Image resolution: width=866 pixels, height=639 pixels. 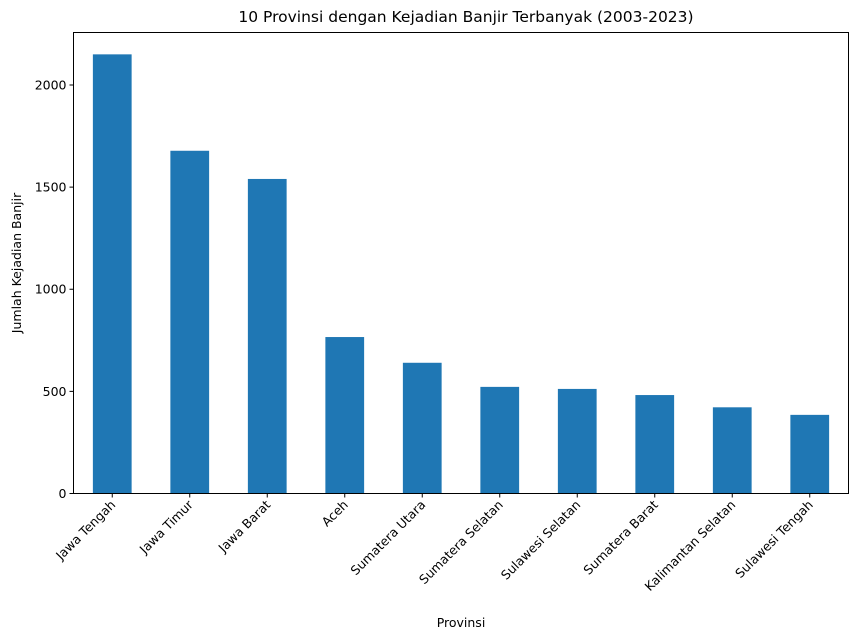 I want to click on x-tick-label: Jawa Barat, so click(x=244, y=526).